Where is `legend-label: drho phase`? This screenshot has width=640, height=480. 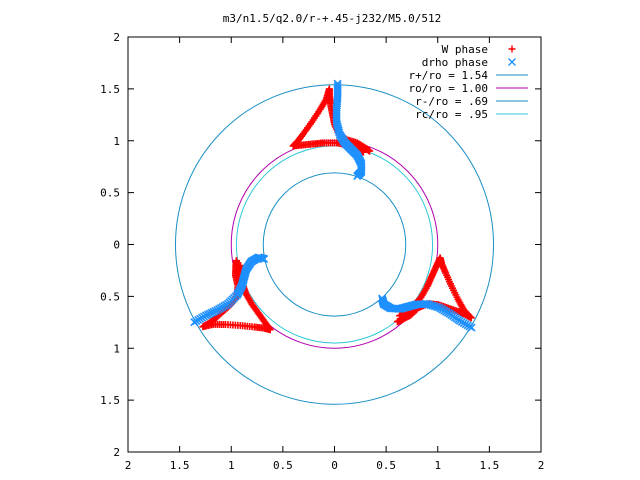 legend-label: drho phase is located at coordinates (455, 62).